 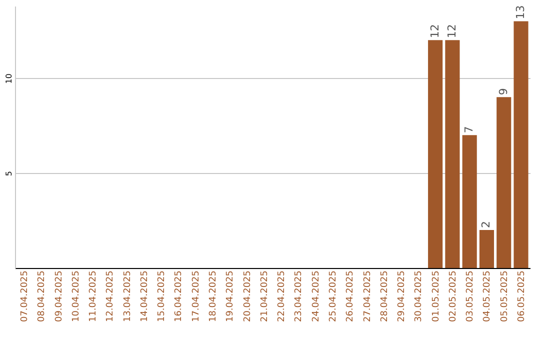 What do you see at coordinates (367, 296) in the screenshot?
I see `x-tick-label: 27.04.2025` at bounding box center [367, 296].